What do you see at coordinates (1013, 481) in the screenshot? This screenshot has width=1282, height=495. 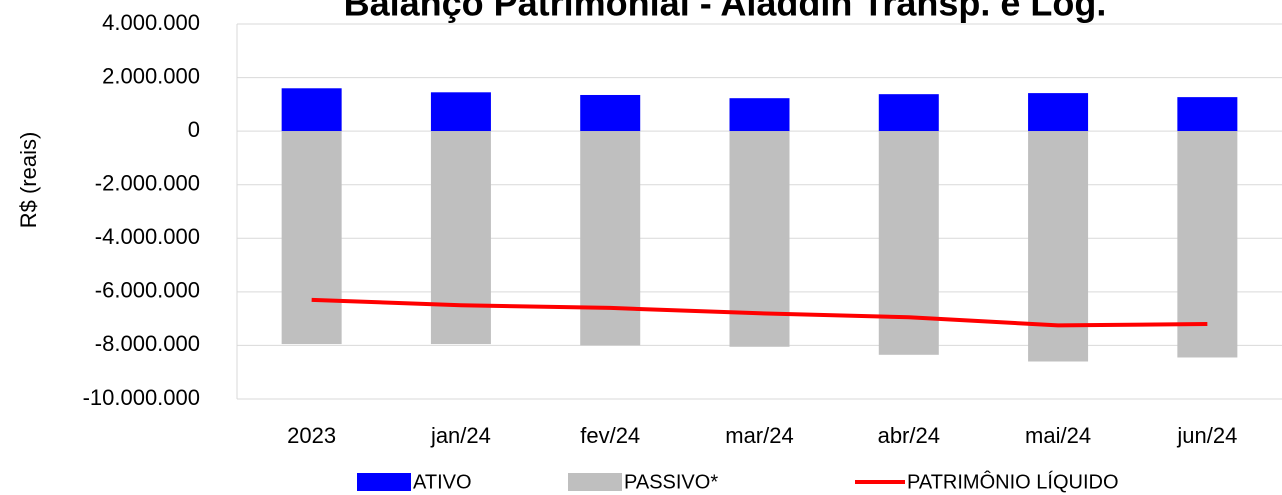 I see `legend-label: PATRIMÔNIO LÍQUIDO` at bounding box center [1013, 481].